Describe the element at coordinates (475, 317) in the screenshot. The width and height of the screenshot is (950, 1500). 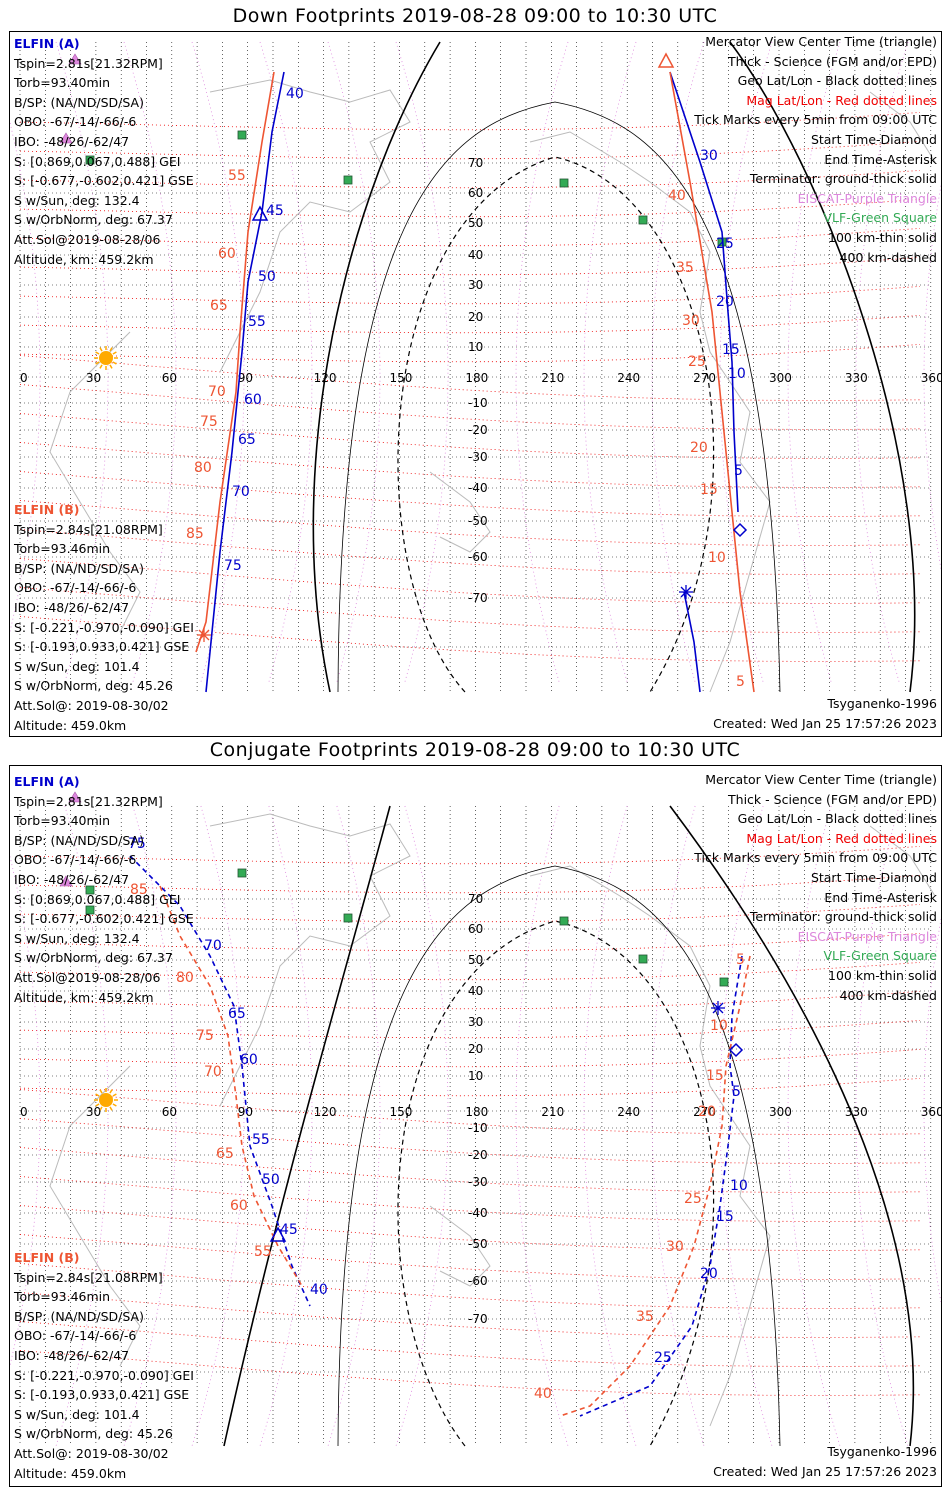
I see `lat-tick-label: 20` at that location.